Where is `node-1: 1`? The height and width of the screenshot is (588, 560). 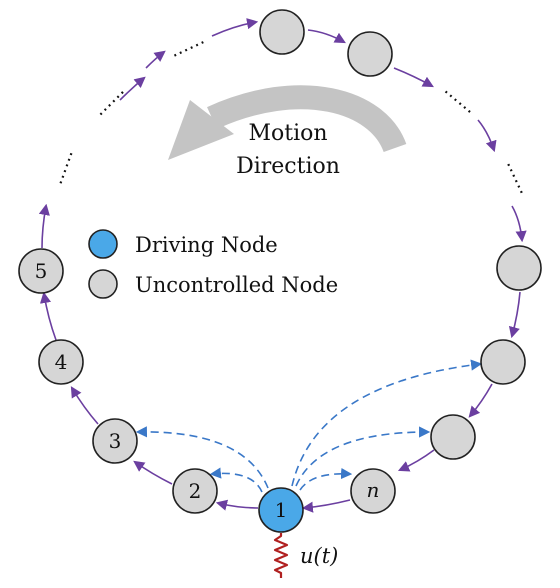
node-1: 1 is located at coordinates (281, 510).